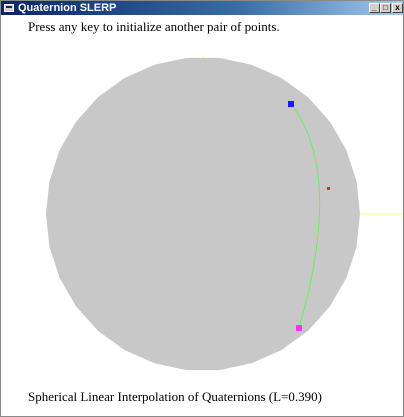 The height and width of the screenshot is (417, 404). I want to click on start-point, so click(291, 104).